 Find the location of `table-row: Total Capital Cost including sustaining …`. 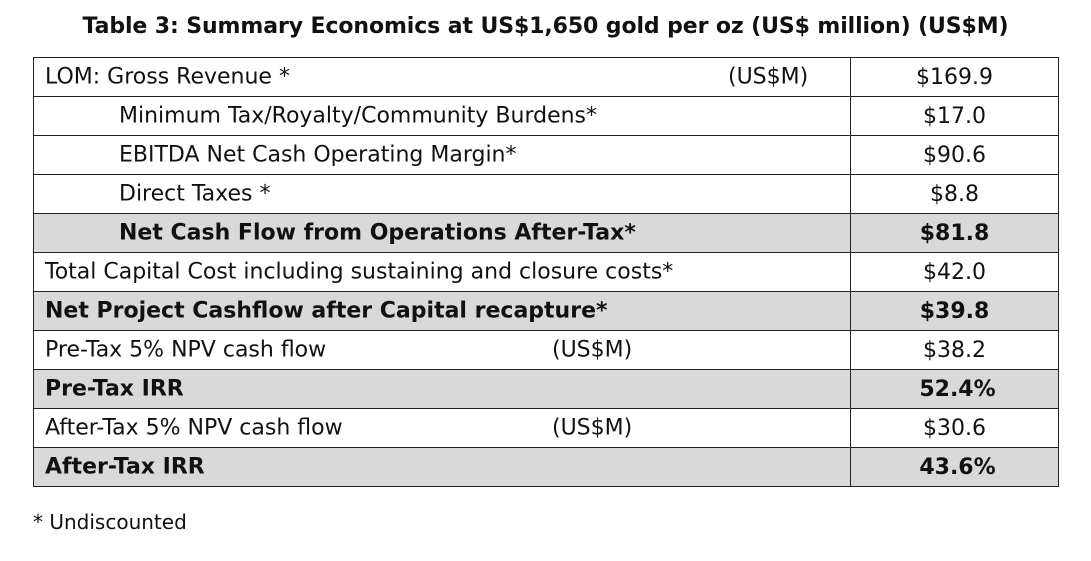

table-row: Total Capital Cost including sustaining … is located at coordinates (546, 272).